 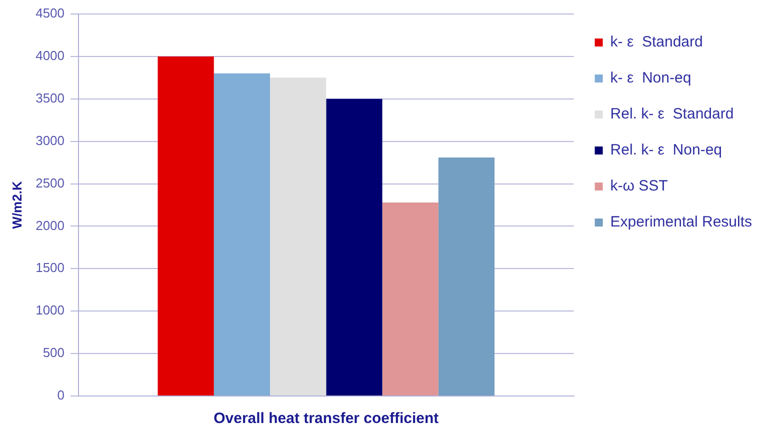 What do you see at coordinates (50, 225) in the screenshot?
I see `y-tick-label: 2000` at bounding box center [50, 225].